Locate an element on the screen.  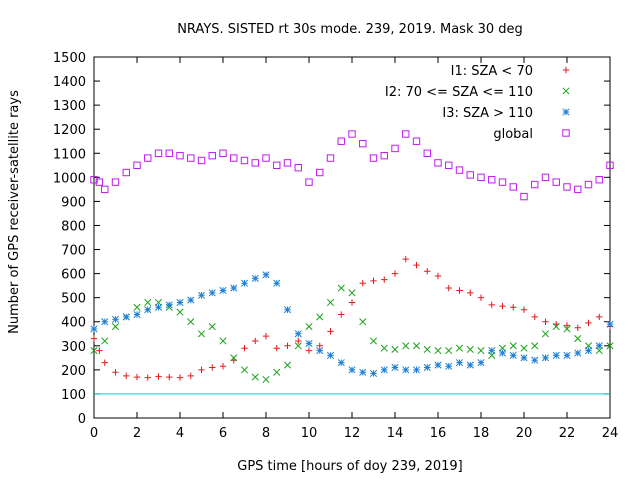
x-tick-label: 18 is located at coordinates (481, 433).